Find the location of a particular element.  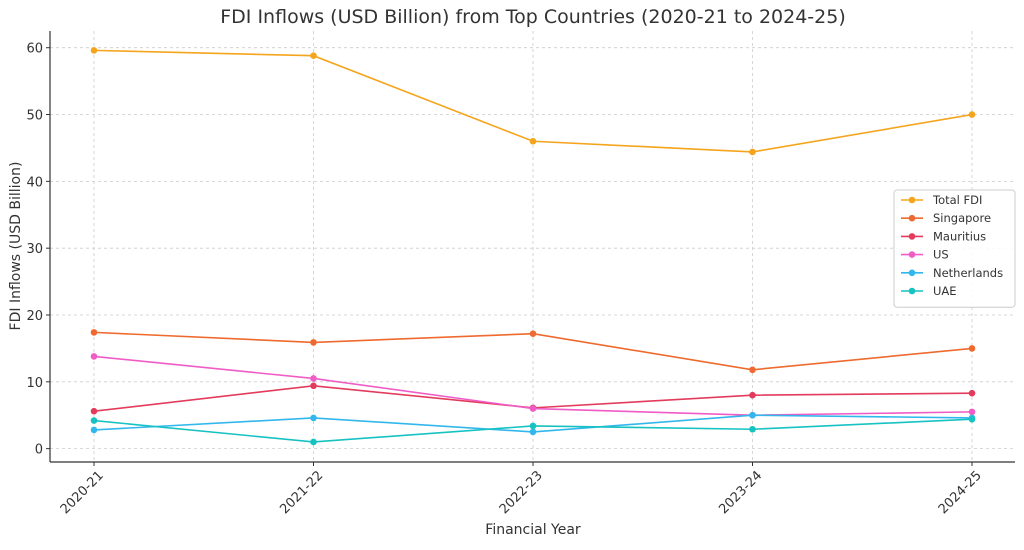

y-tick-labels: 0 10 20 30 40 50 60 is located at coordinates (34, 250).